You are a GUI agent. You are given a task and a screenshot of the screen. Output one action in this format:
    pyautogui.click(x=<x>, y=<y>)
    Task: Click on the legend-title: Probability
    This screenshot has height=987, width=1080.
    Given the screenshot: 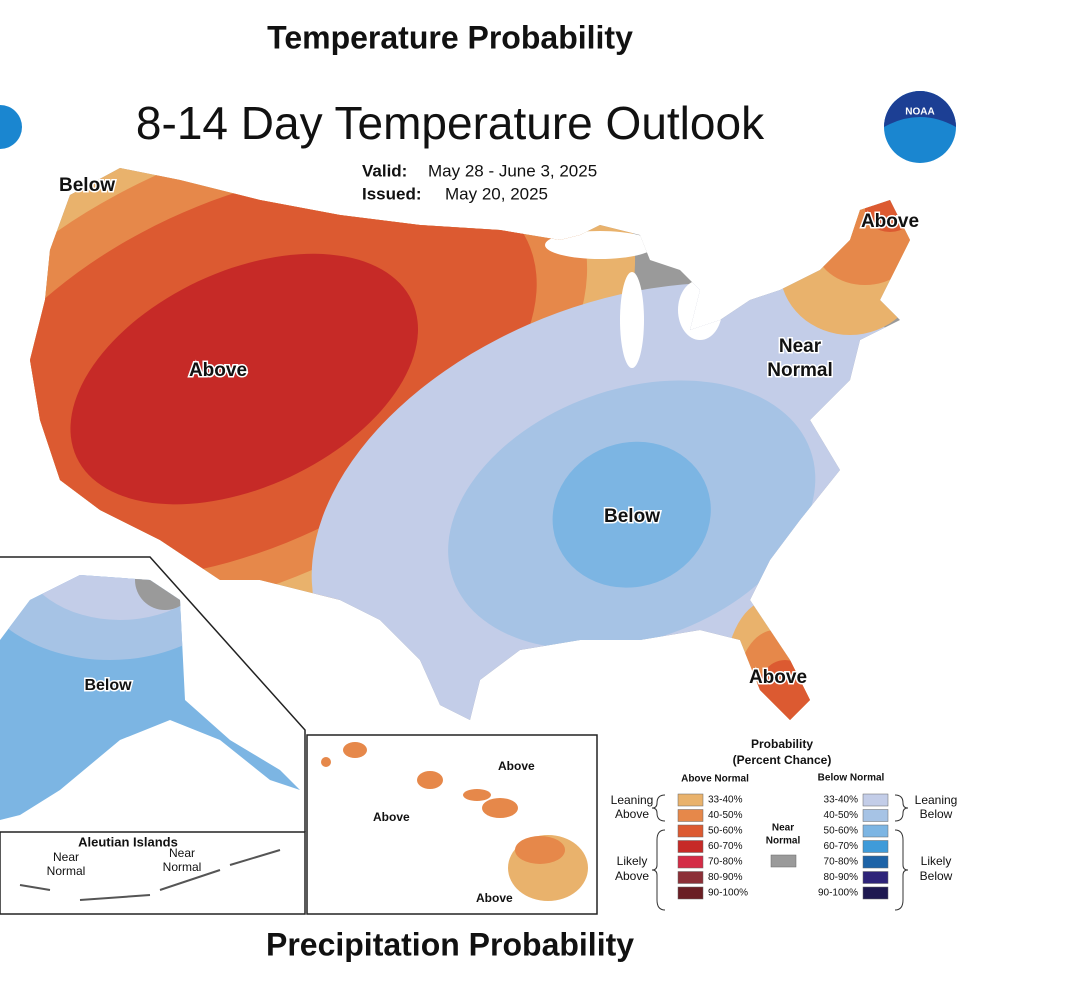 What is the action you would take?
    pyautogui.click(x=782, y=744)
    